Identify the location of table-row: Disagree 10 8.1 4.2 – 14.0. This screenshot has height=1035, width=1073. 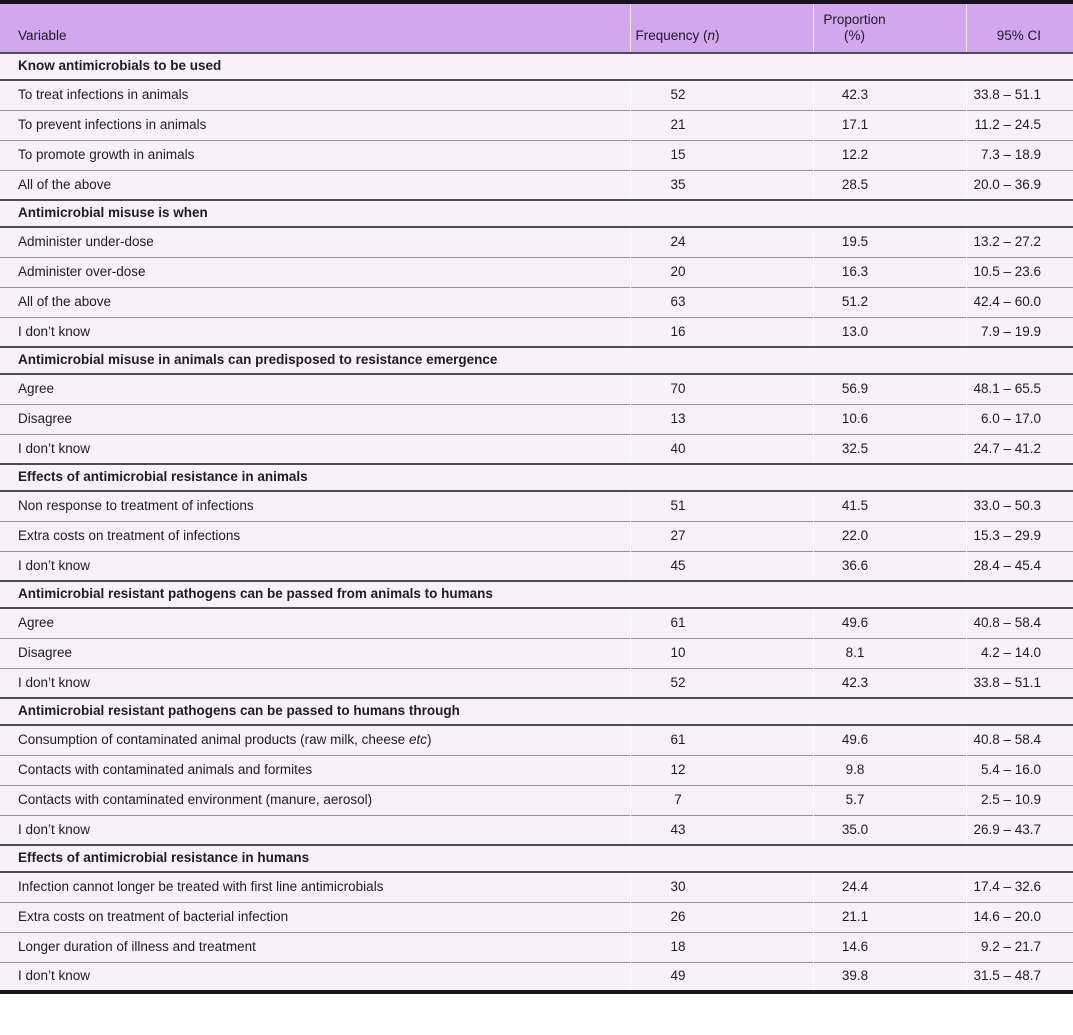
(536, 653).